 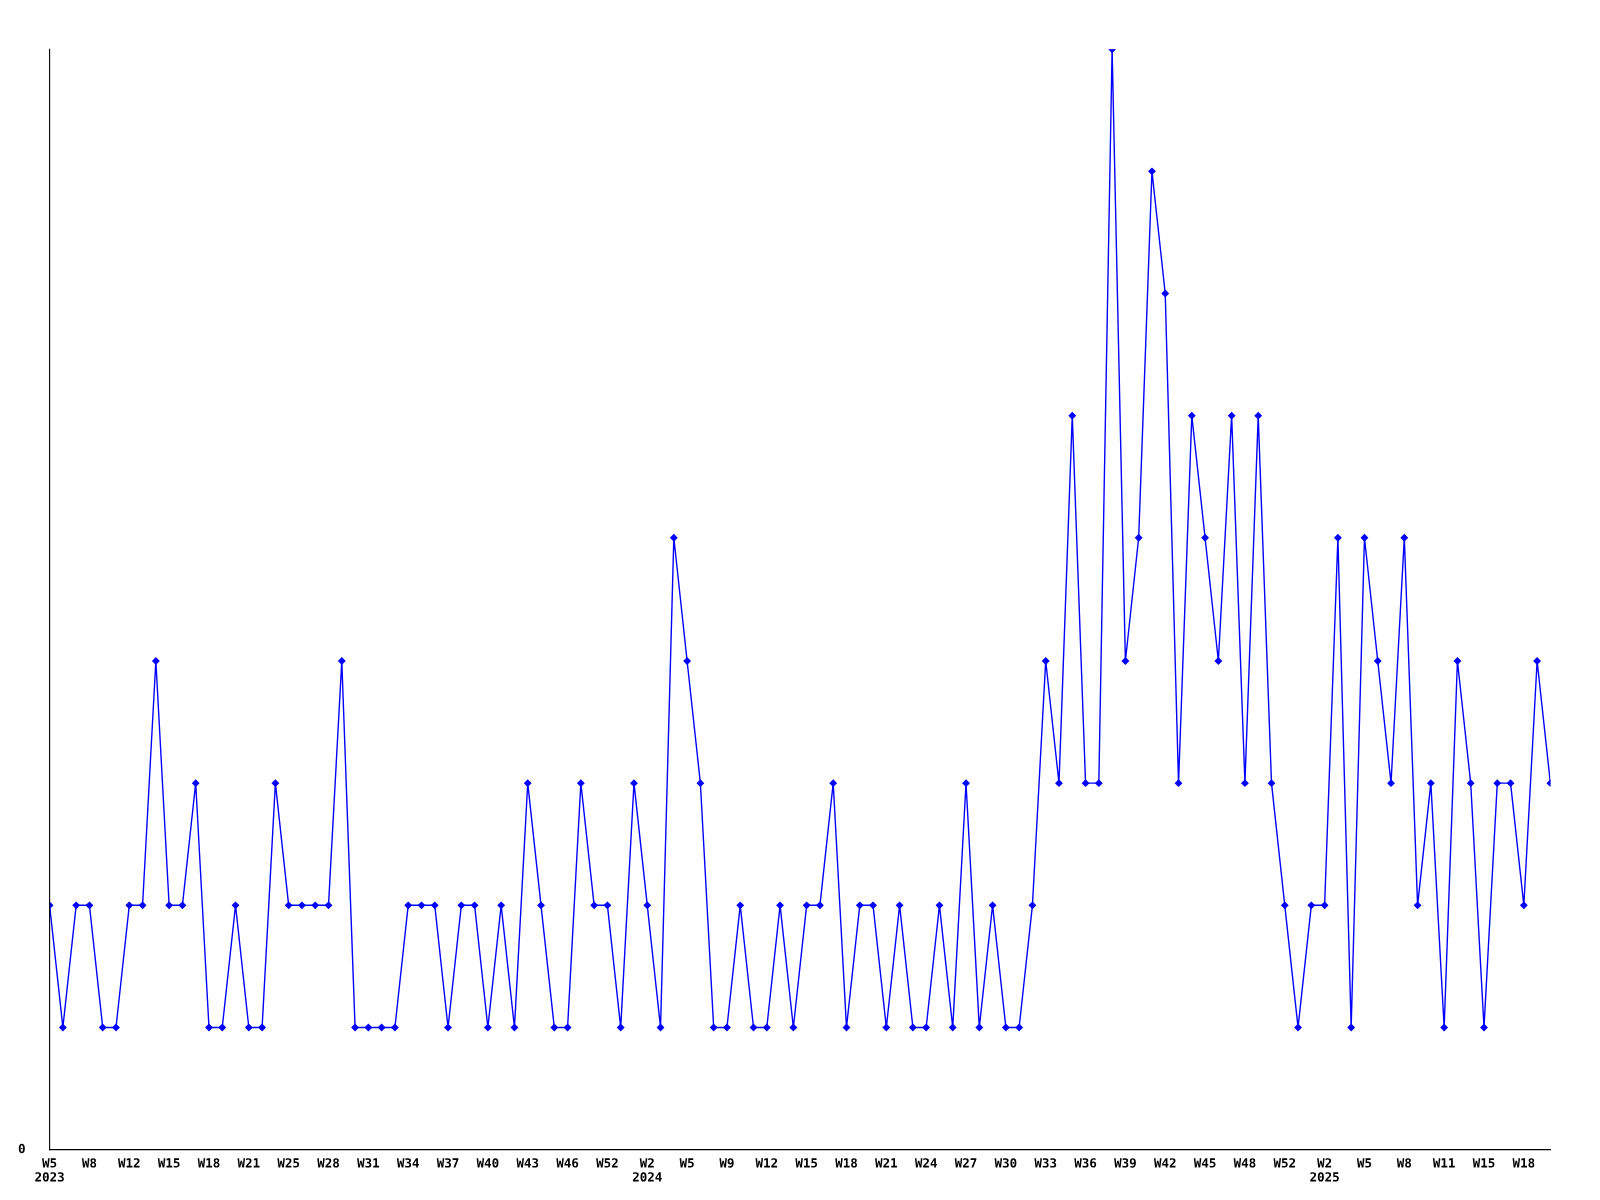 I want to click on x-tick-label: W43, so click(x=527, y=1163).